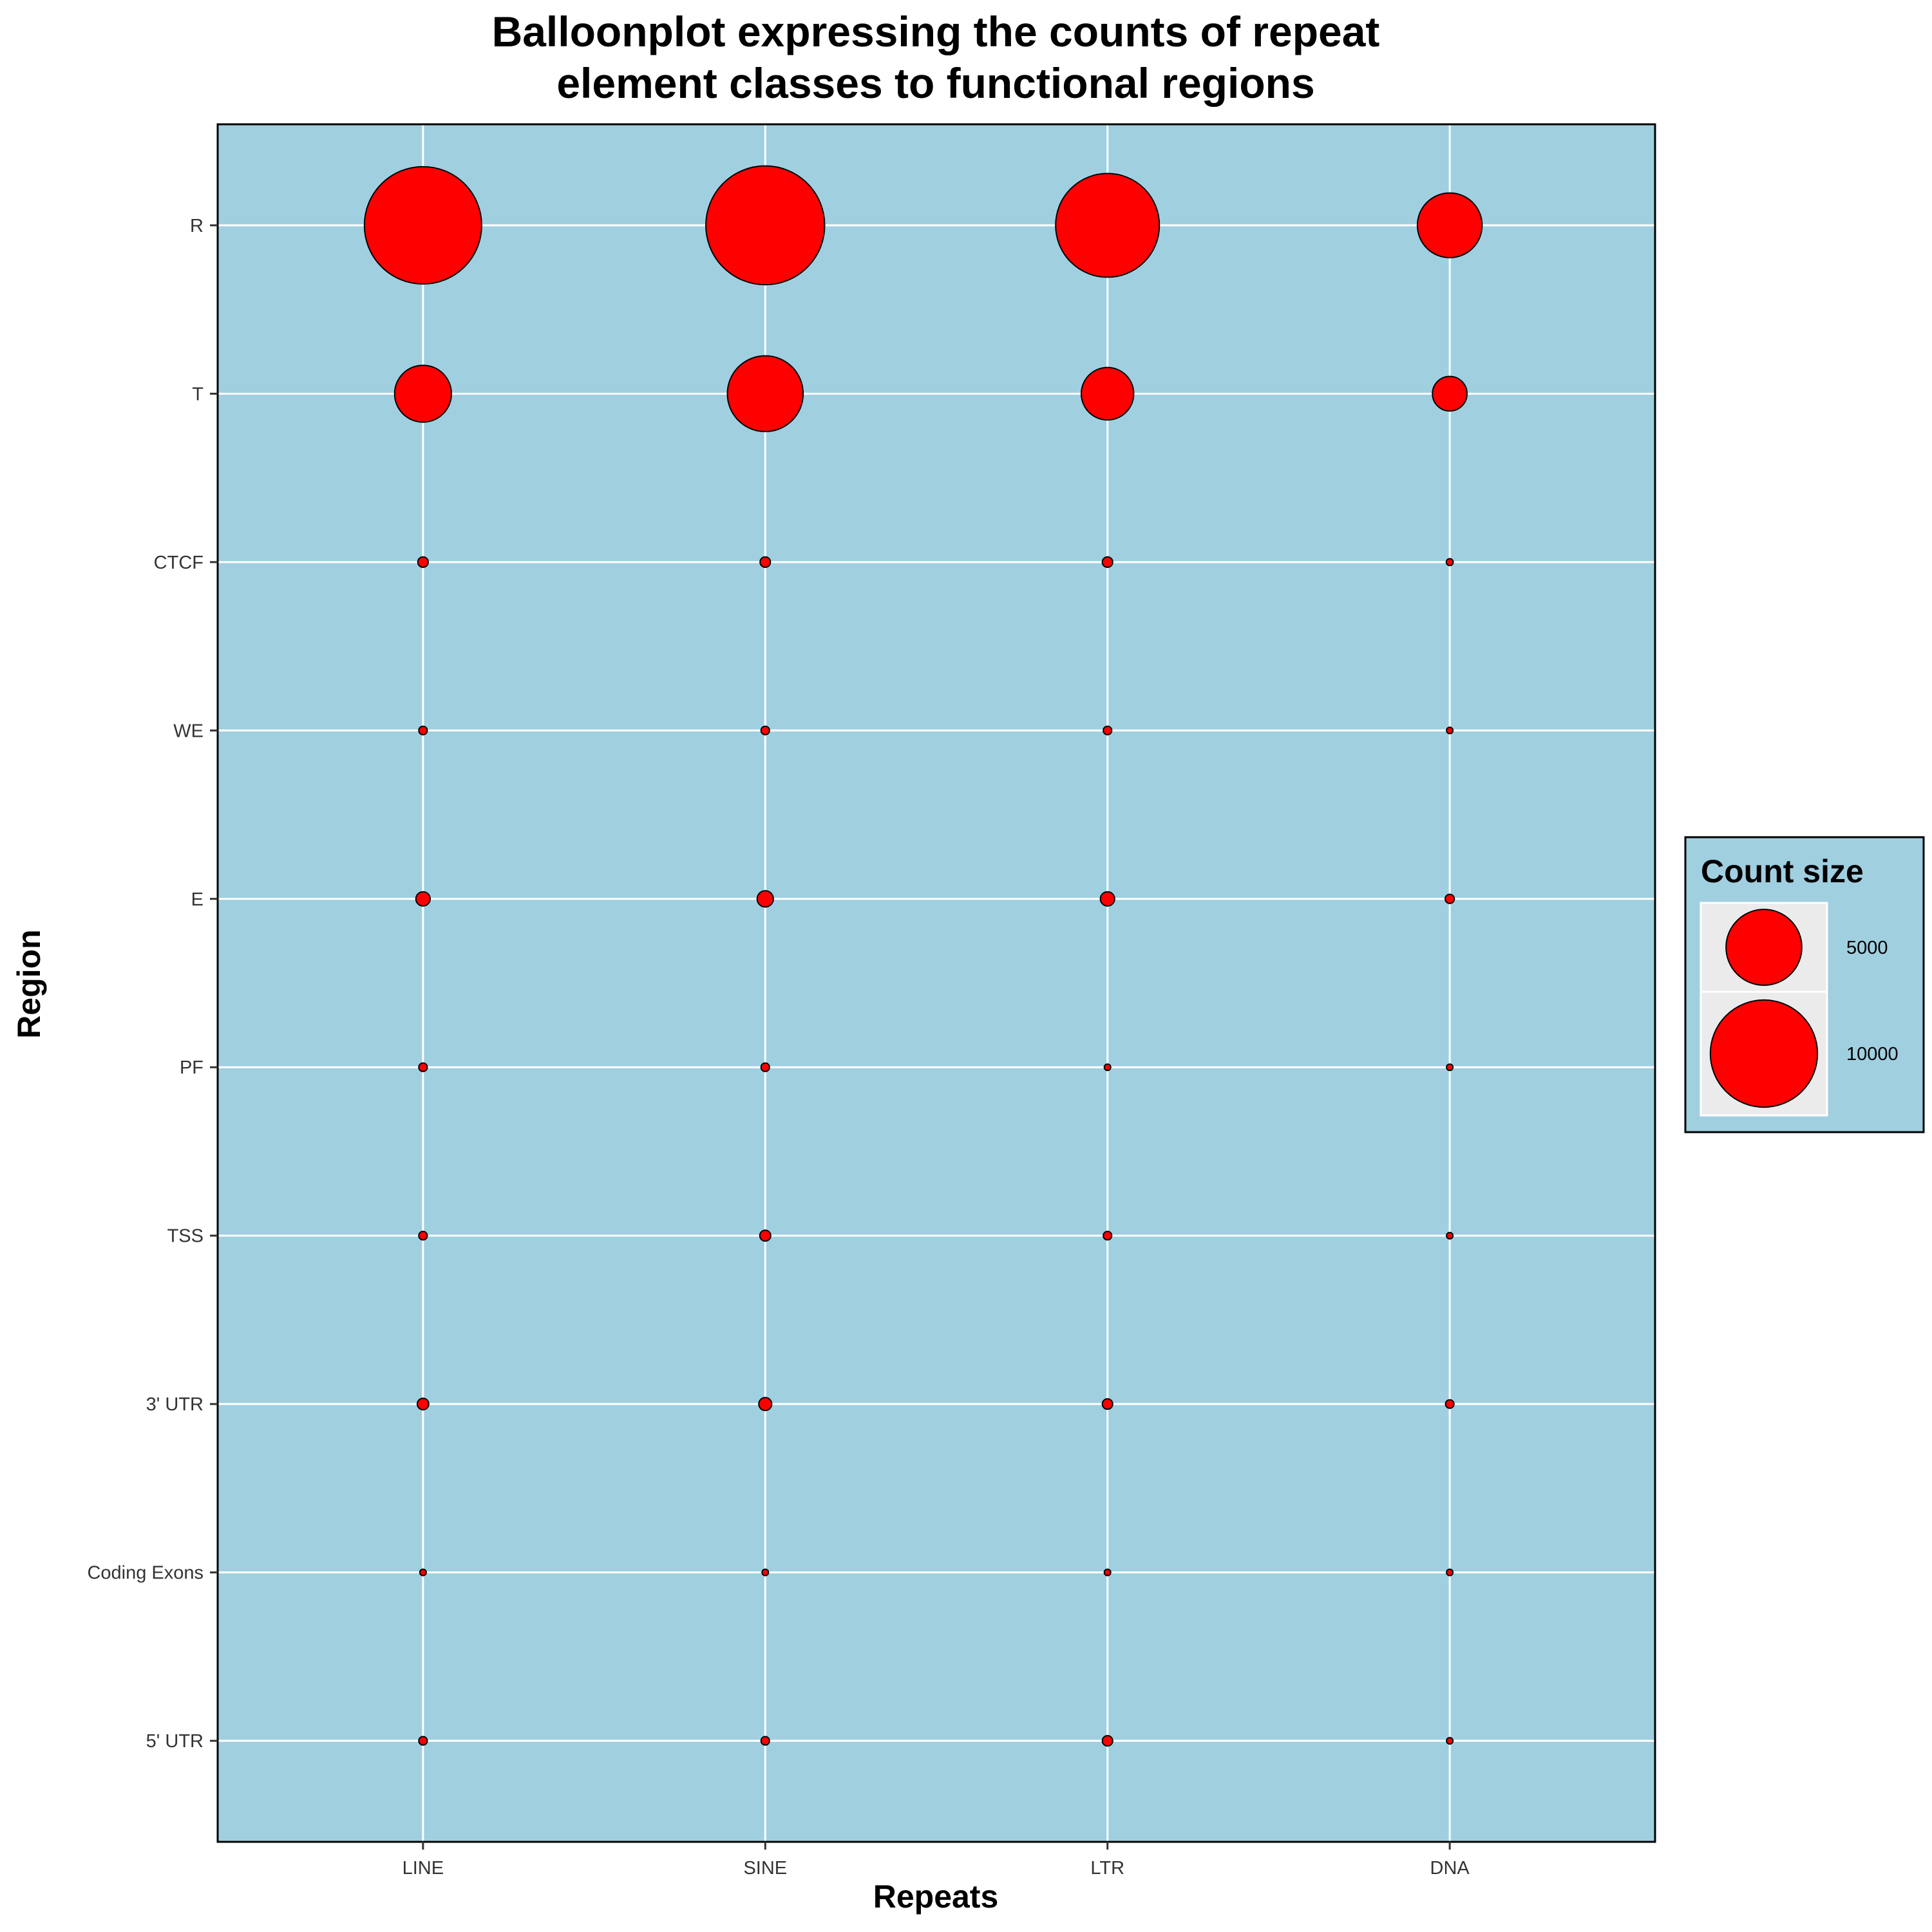 The height and width of the screenshot is (1932, 1932). What do you see at coordinates (29, 983) in the screenshot?
I see `y-axis-label: Region` at bounding box center [29, 983].